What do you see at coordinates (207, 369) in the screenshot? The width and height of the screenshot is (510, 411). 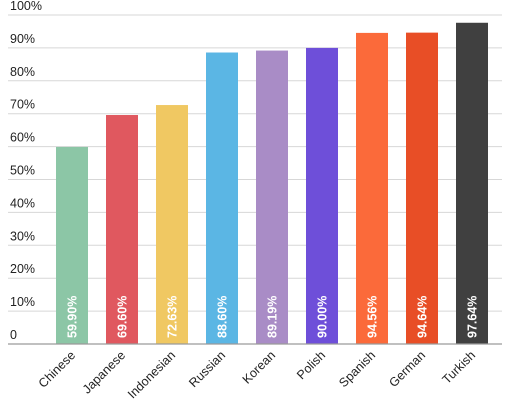 I see `x-tick-label: Russian` at bounding box center [207, 369].